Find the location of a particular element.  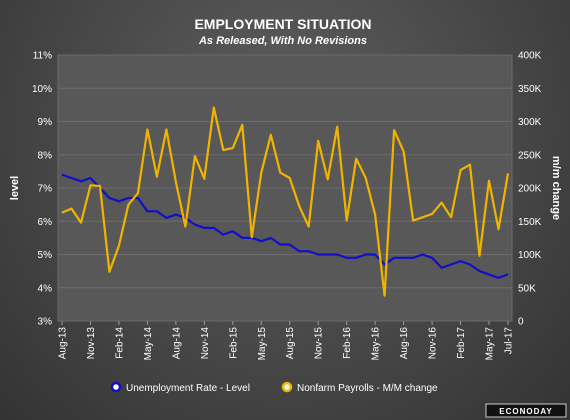

left-tick-label: 7% is located at coordinates (45, 189).